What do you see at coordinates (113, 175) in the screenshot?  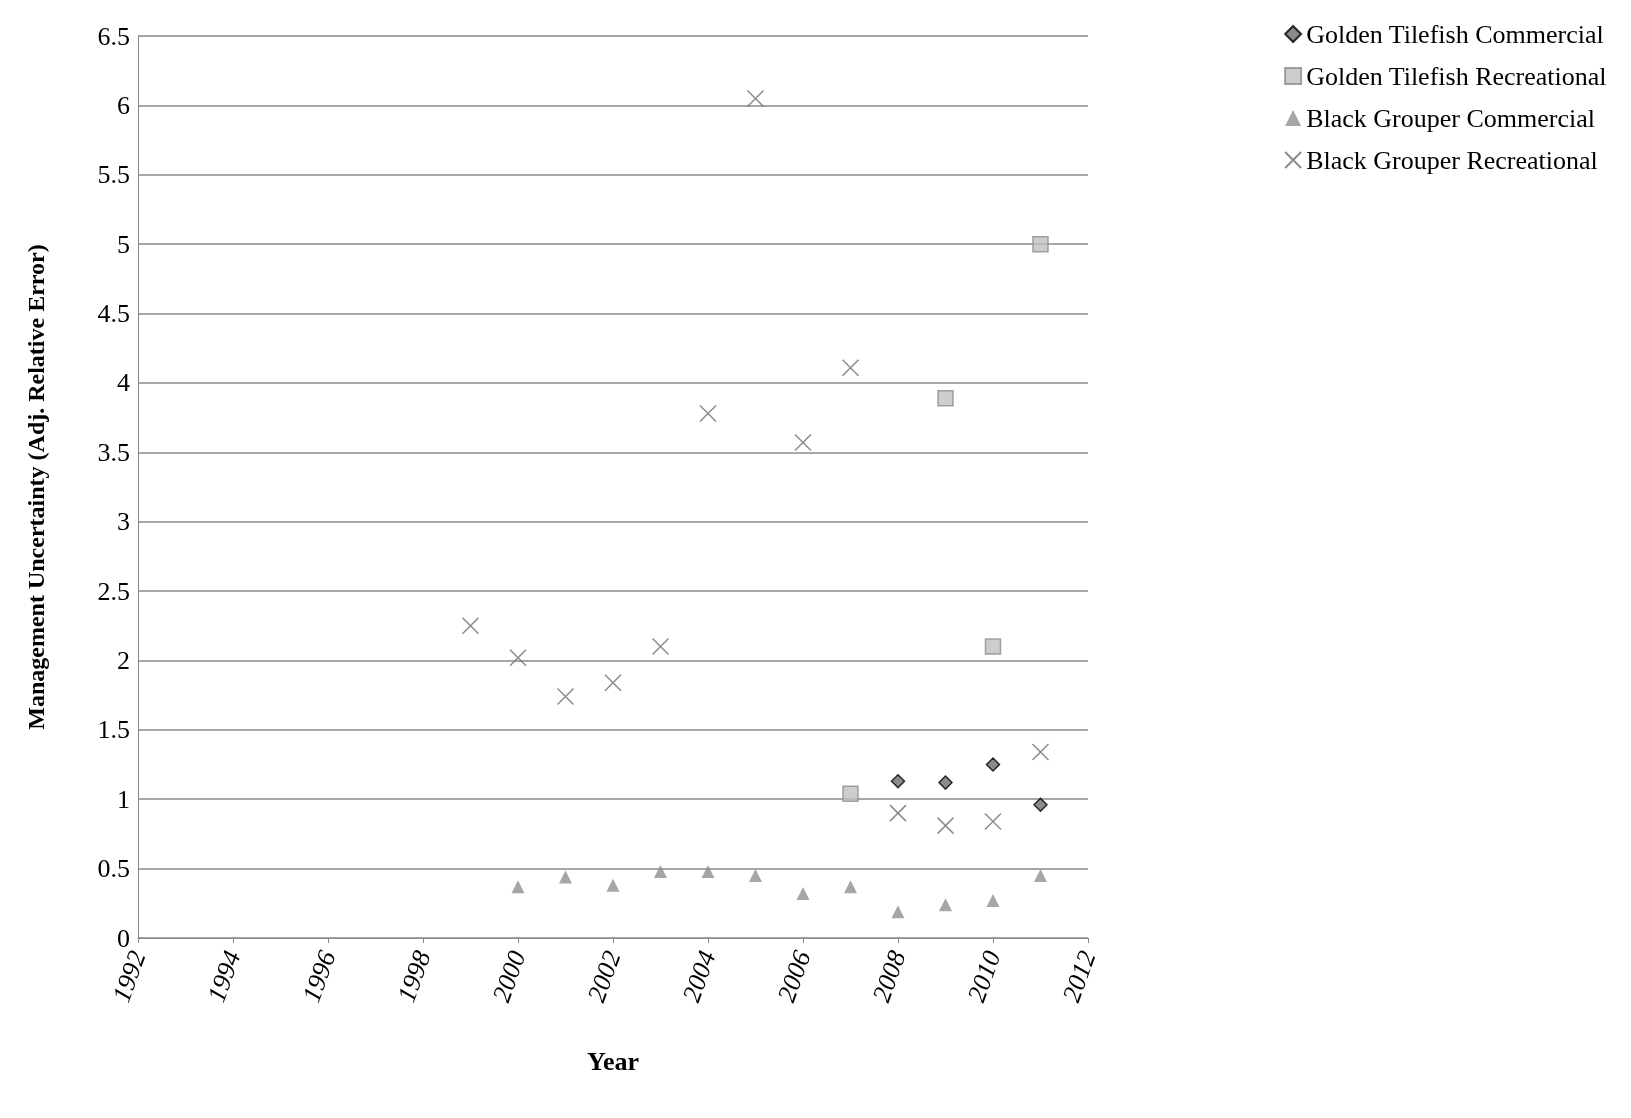 I see `y-tick-label: 5.5` at bounding box center [113, 175].